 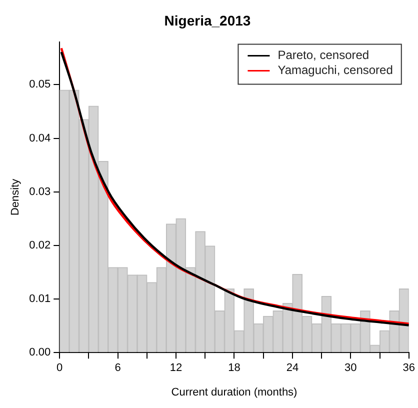 I want to click on legend-label: Pareto, censored, so click(x=324, y=55).